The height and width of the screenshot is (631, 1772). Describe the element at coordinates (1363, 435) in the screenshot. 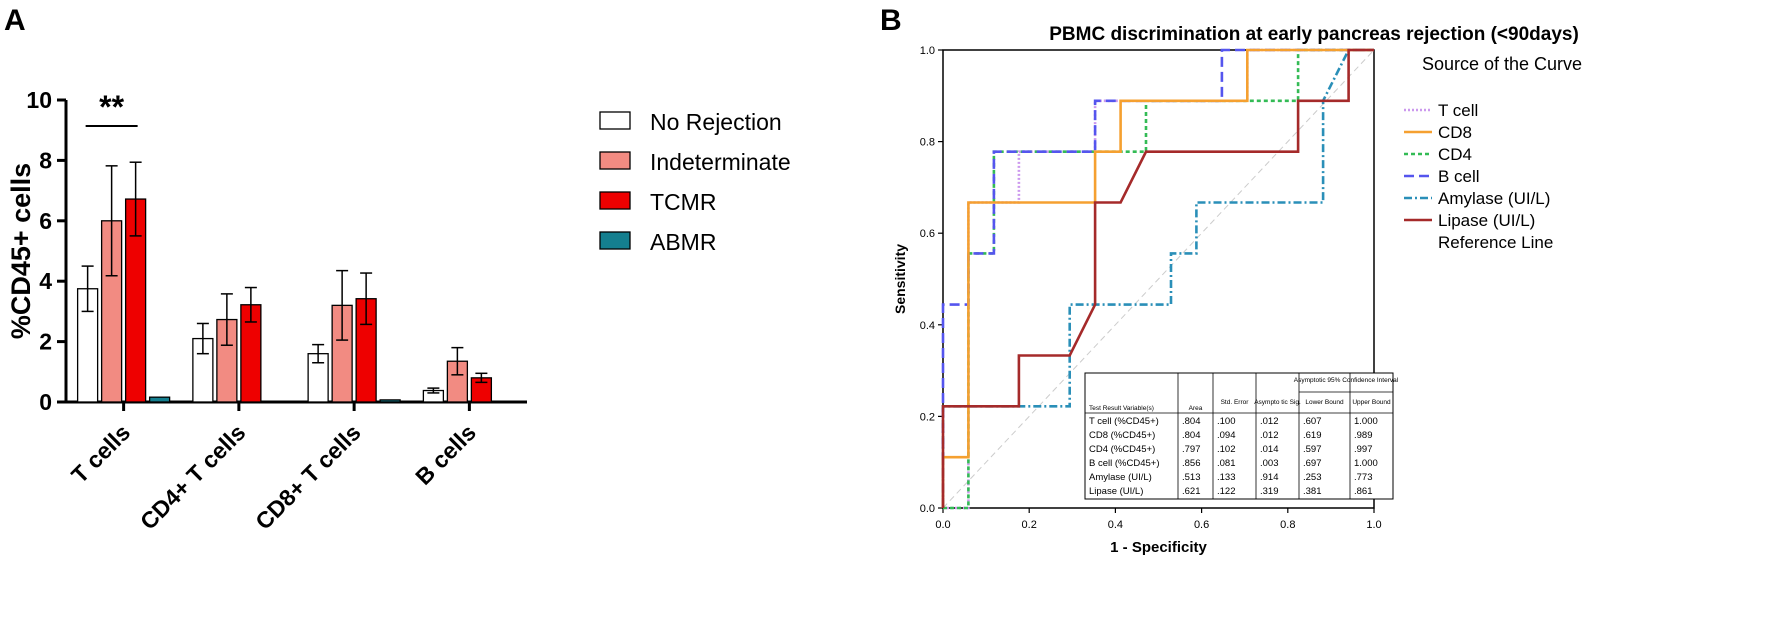

I see `table-cell: .989` at that location.